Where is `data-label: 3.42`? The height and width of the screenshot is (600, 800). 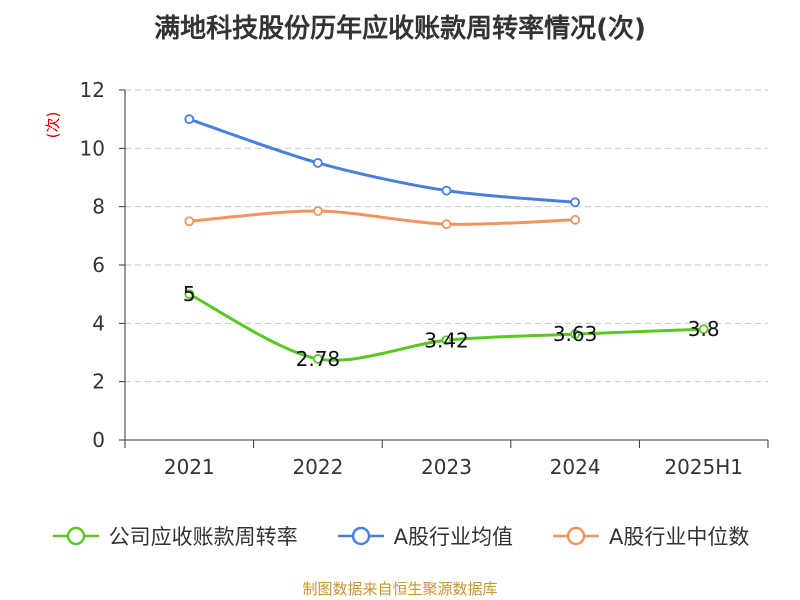
data-label: 3.42 is located at coordinates (446, 340).